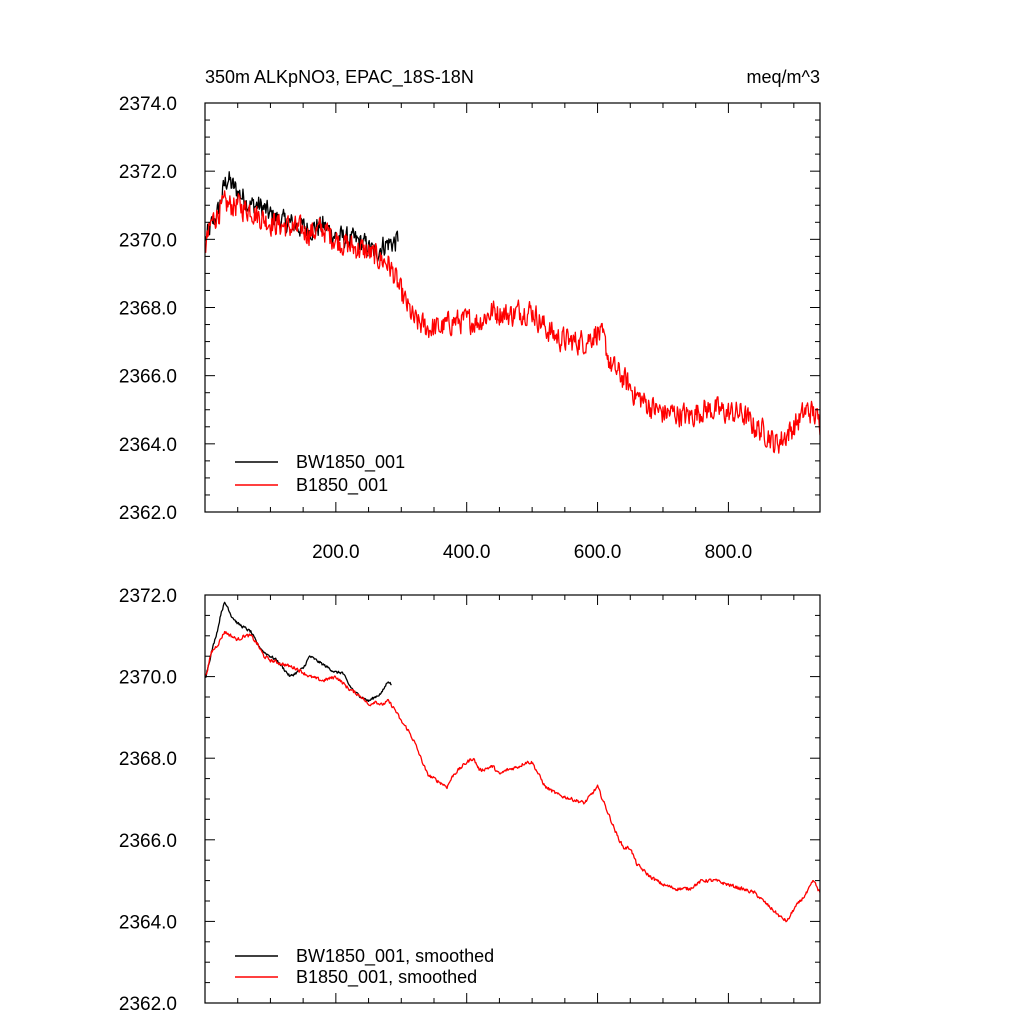 Image resolution: width=1024 pixels, height=1024 pixels. I want to click on legend-label: BW1850_001, so click(350, 462).